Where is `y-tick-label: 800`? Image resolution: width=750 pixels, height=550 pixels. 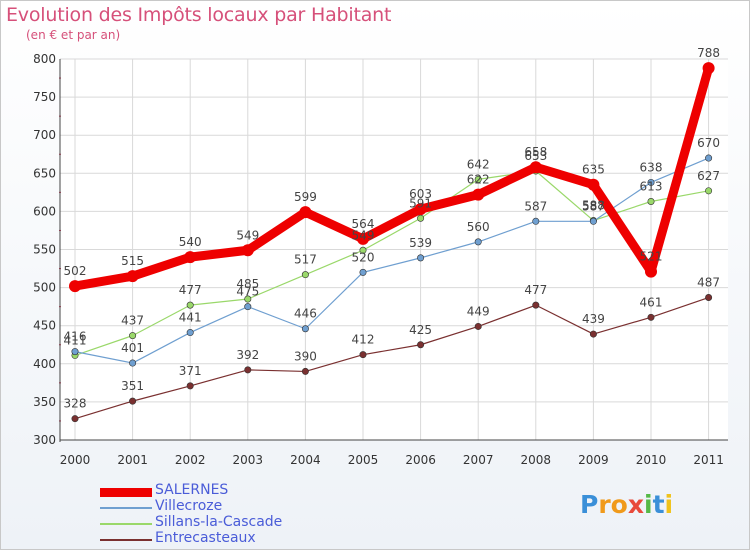
y-tick-label: 800 is located at coordinates (44, 59).